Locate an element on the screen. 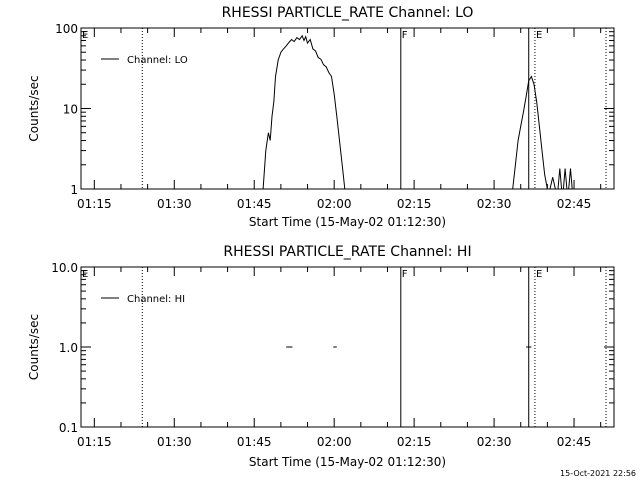 Image resolution: width=640 pixels, height=480 pixels. chart1-title: RHESSI PARTICLE_RATE Channel: LO is located at coordinates (348, 13).